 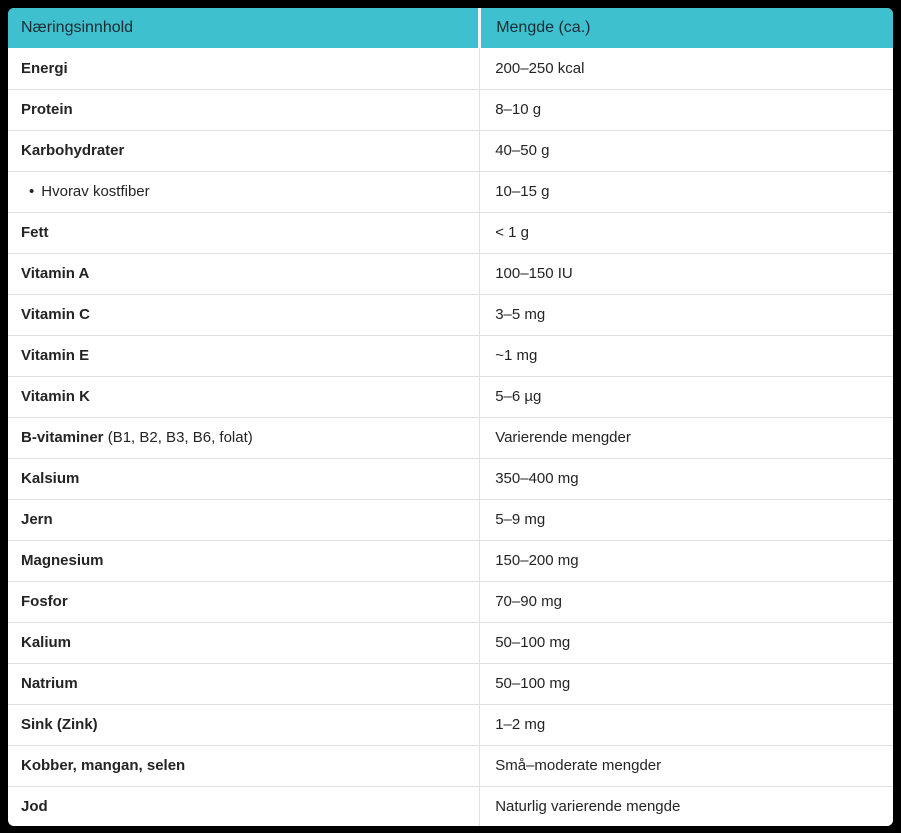 What do you see at coordinates (62, 560) in the screenshot?
I see `row-label: Magnesium` at bounding box center [62, 560].